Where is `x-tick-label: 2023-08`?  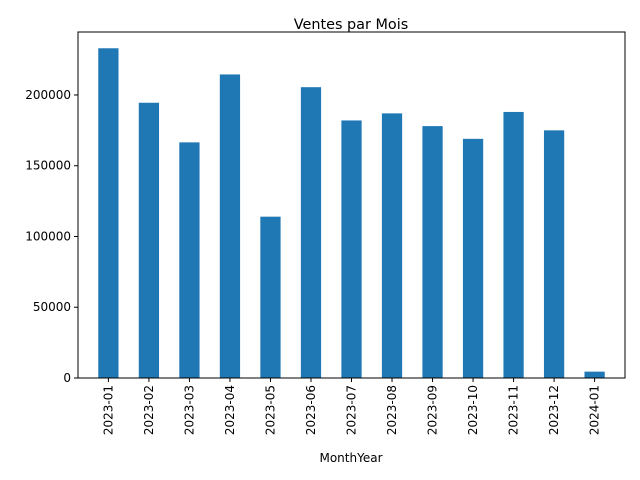
x-tick-label: 2023-08 is located at coordinates (392, 410).